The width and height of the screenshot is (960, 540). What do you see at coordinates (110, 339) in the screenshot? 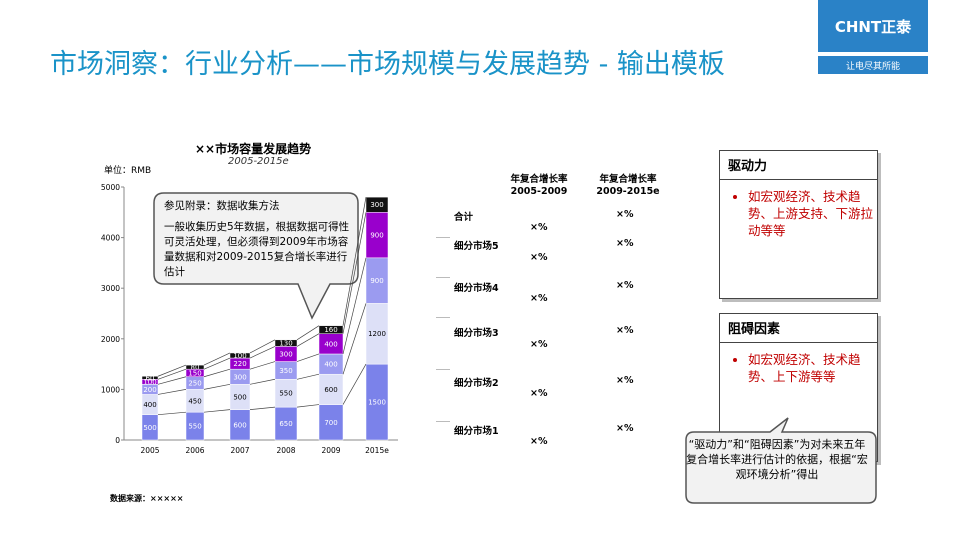
I see `y-tick-label: 2000` at bounding box center [110, 339].